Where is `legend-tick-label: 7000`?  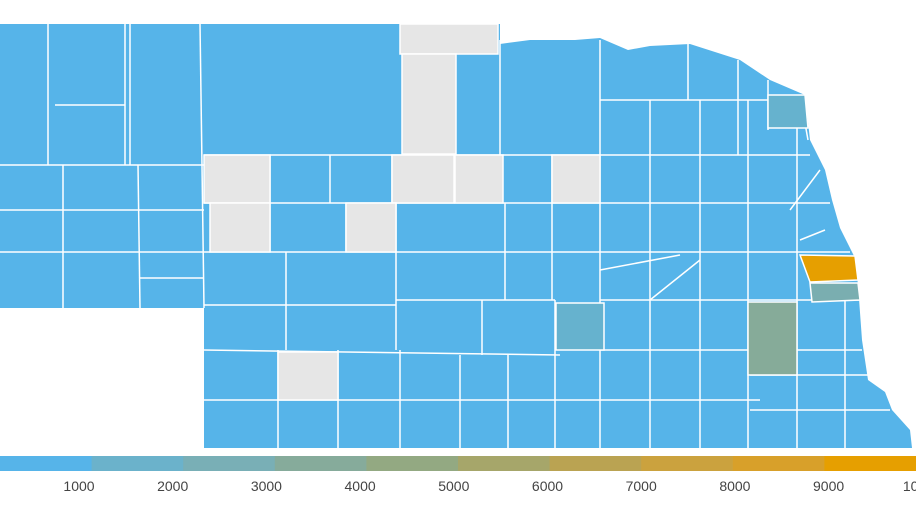 legend-tick-label: 7000 is located at coordinates (641, 486).